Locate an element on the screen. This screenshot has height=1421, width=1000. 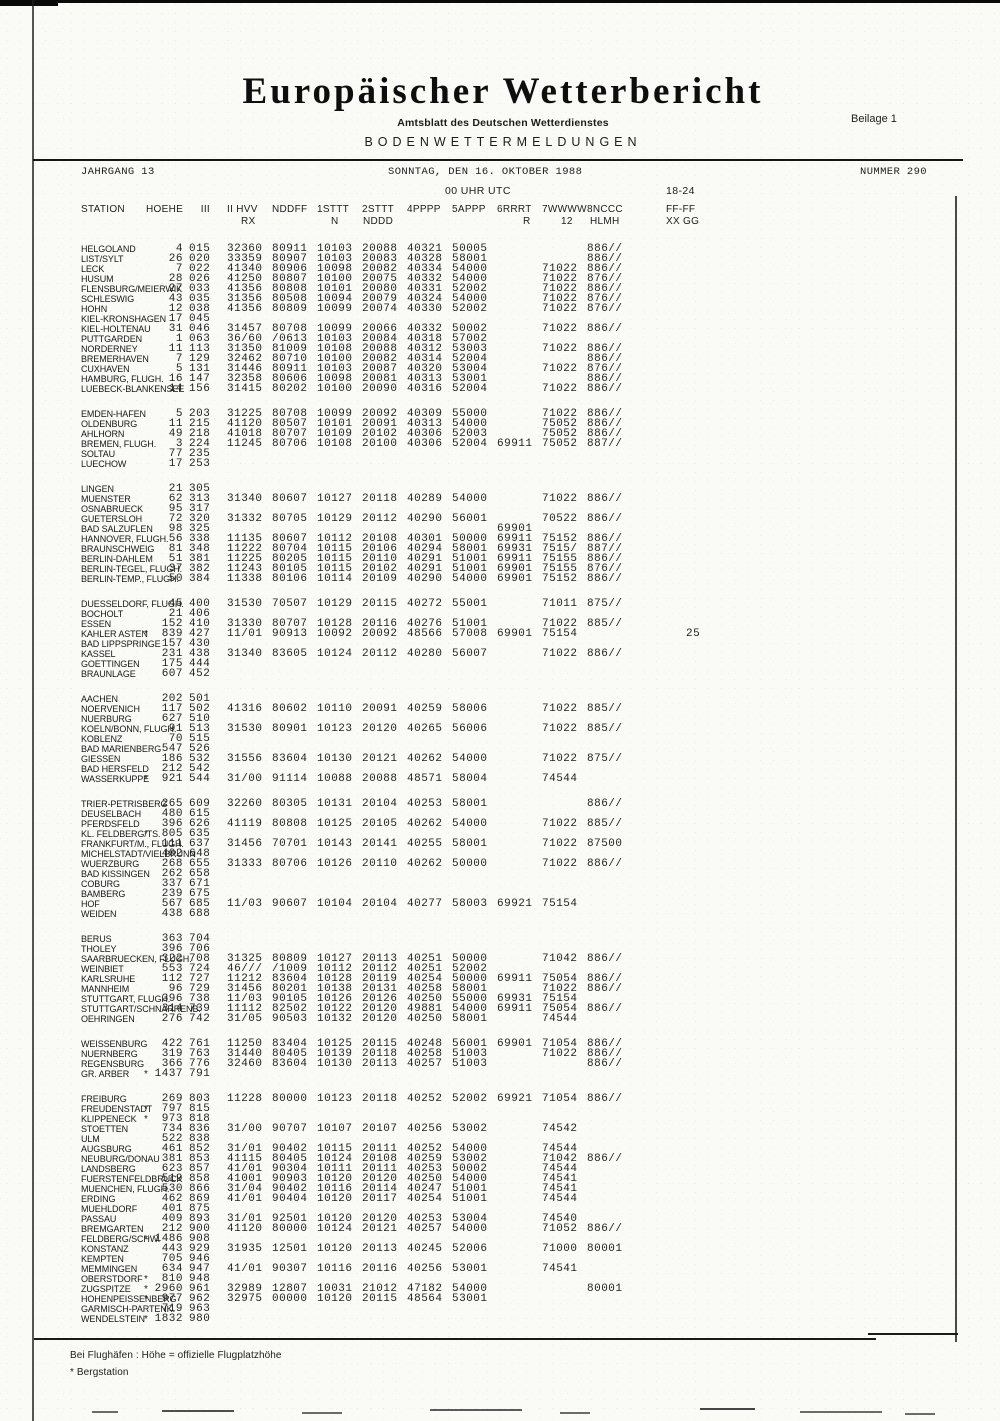
station-row: BOCHOLT 21 406 is located at coordinates (531, 614).